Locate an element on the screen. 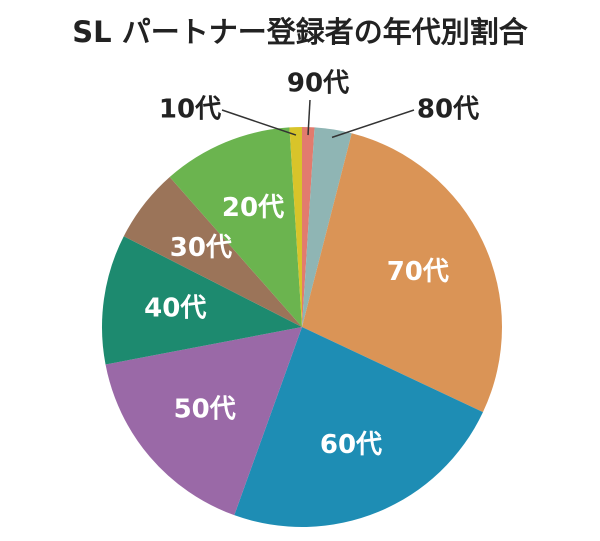 This screenshot has width=600, height=541. slice-label: 60代 is located at coordinates (351, 445).